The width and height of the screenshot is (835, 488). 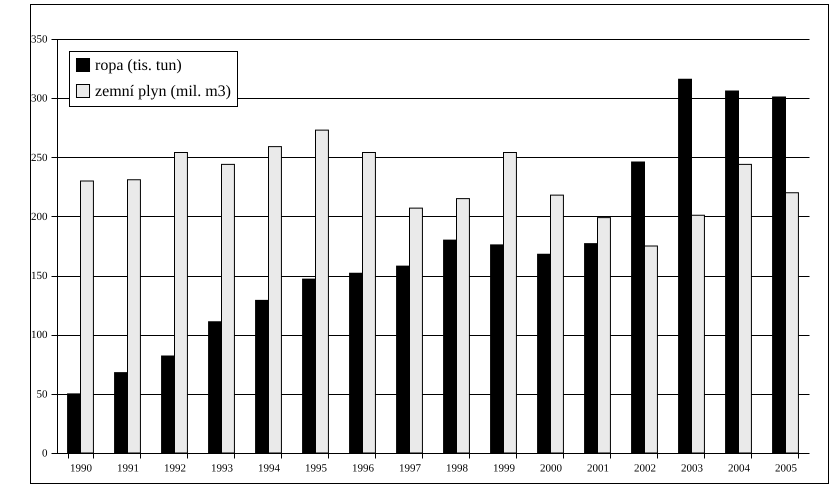 I want to click on y-tick-label: 100, so click(x=39, y=335).